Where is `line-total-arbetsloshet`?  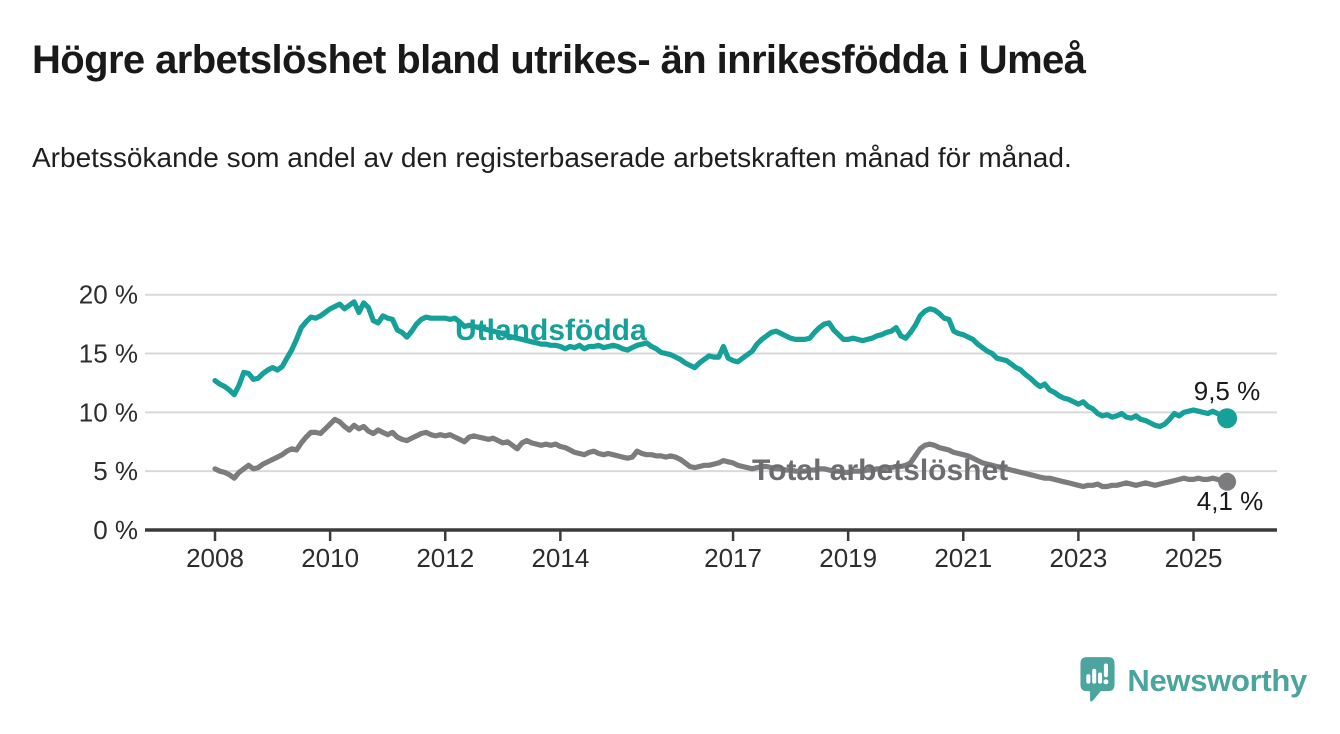
line-total-arbetsloshet is located at coordinates (721, 453).